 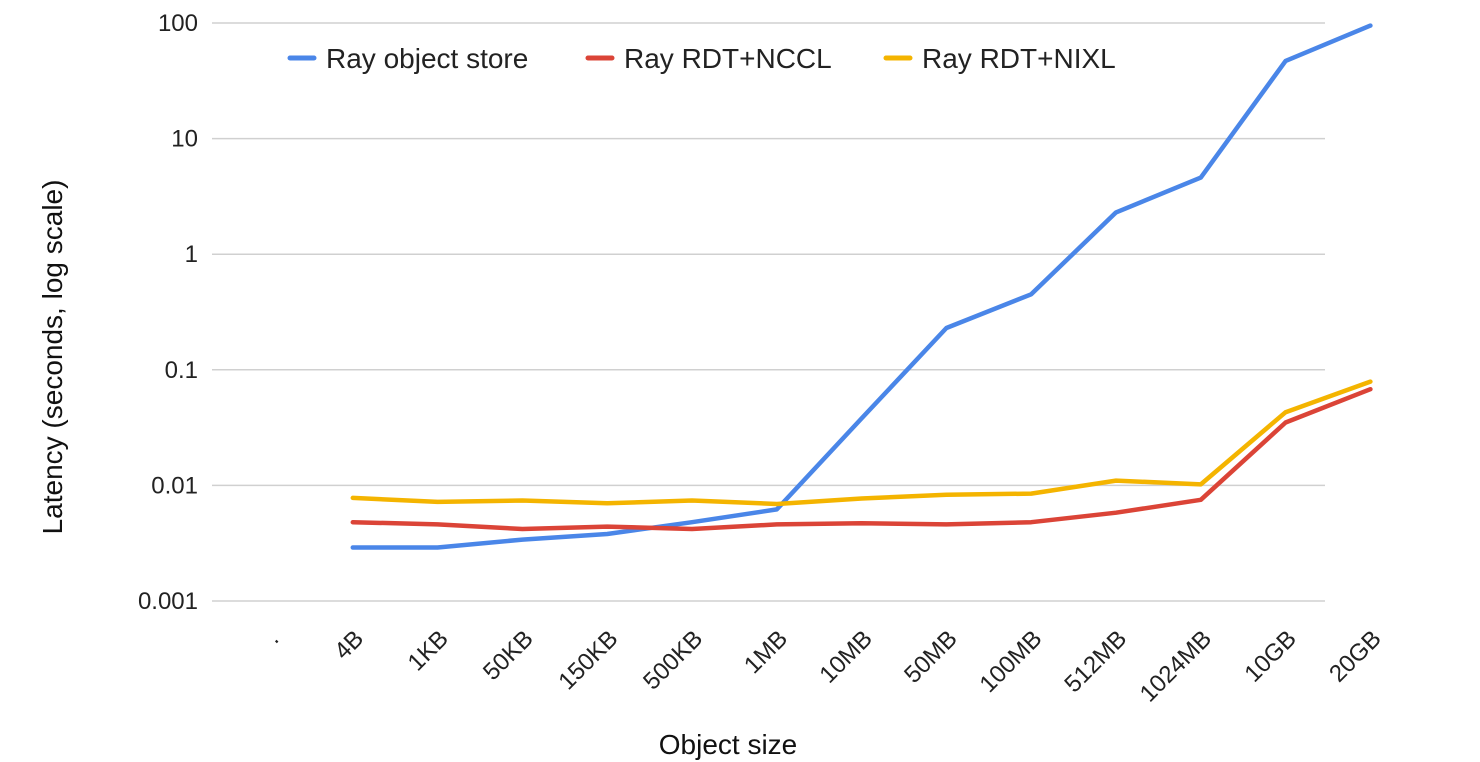 I want to click on y-tick-label: 0.001, so click(x=168, y=601).